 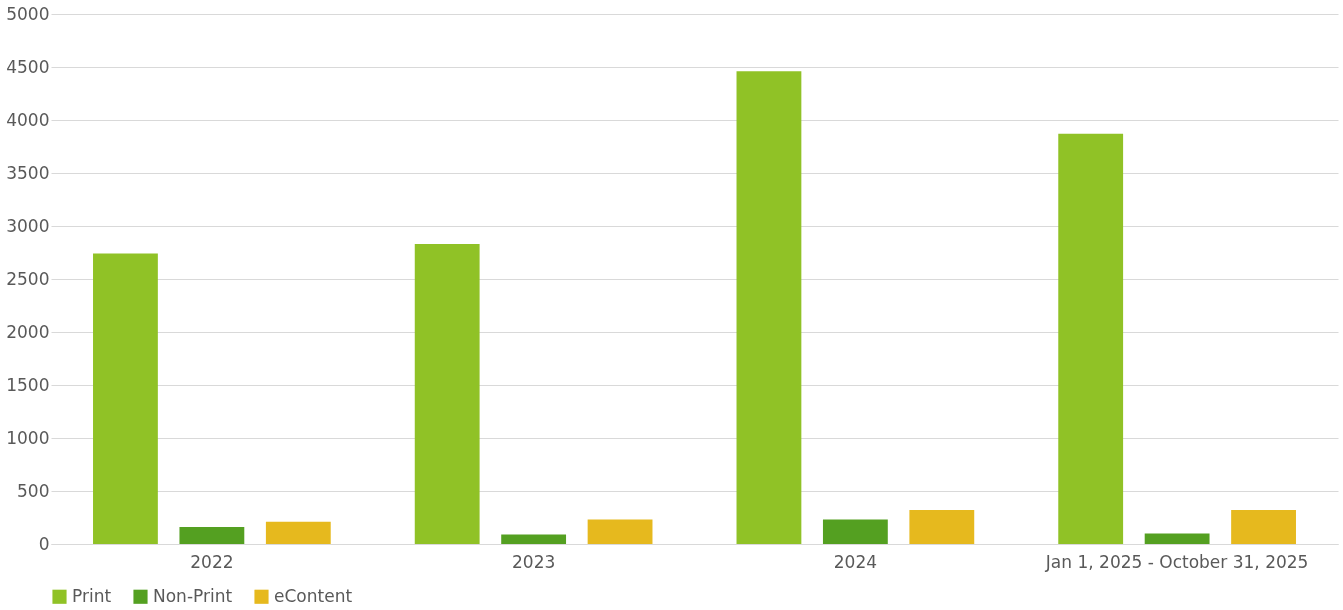 What do you see at coordinates (28, 437) in the screenshot?
I see `y-tick-label: 1000` at bounding box center [28, 437].